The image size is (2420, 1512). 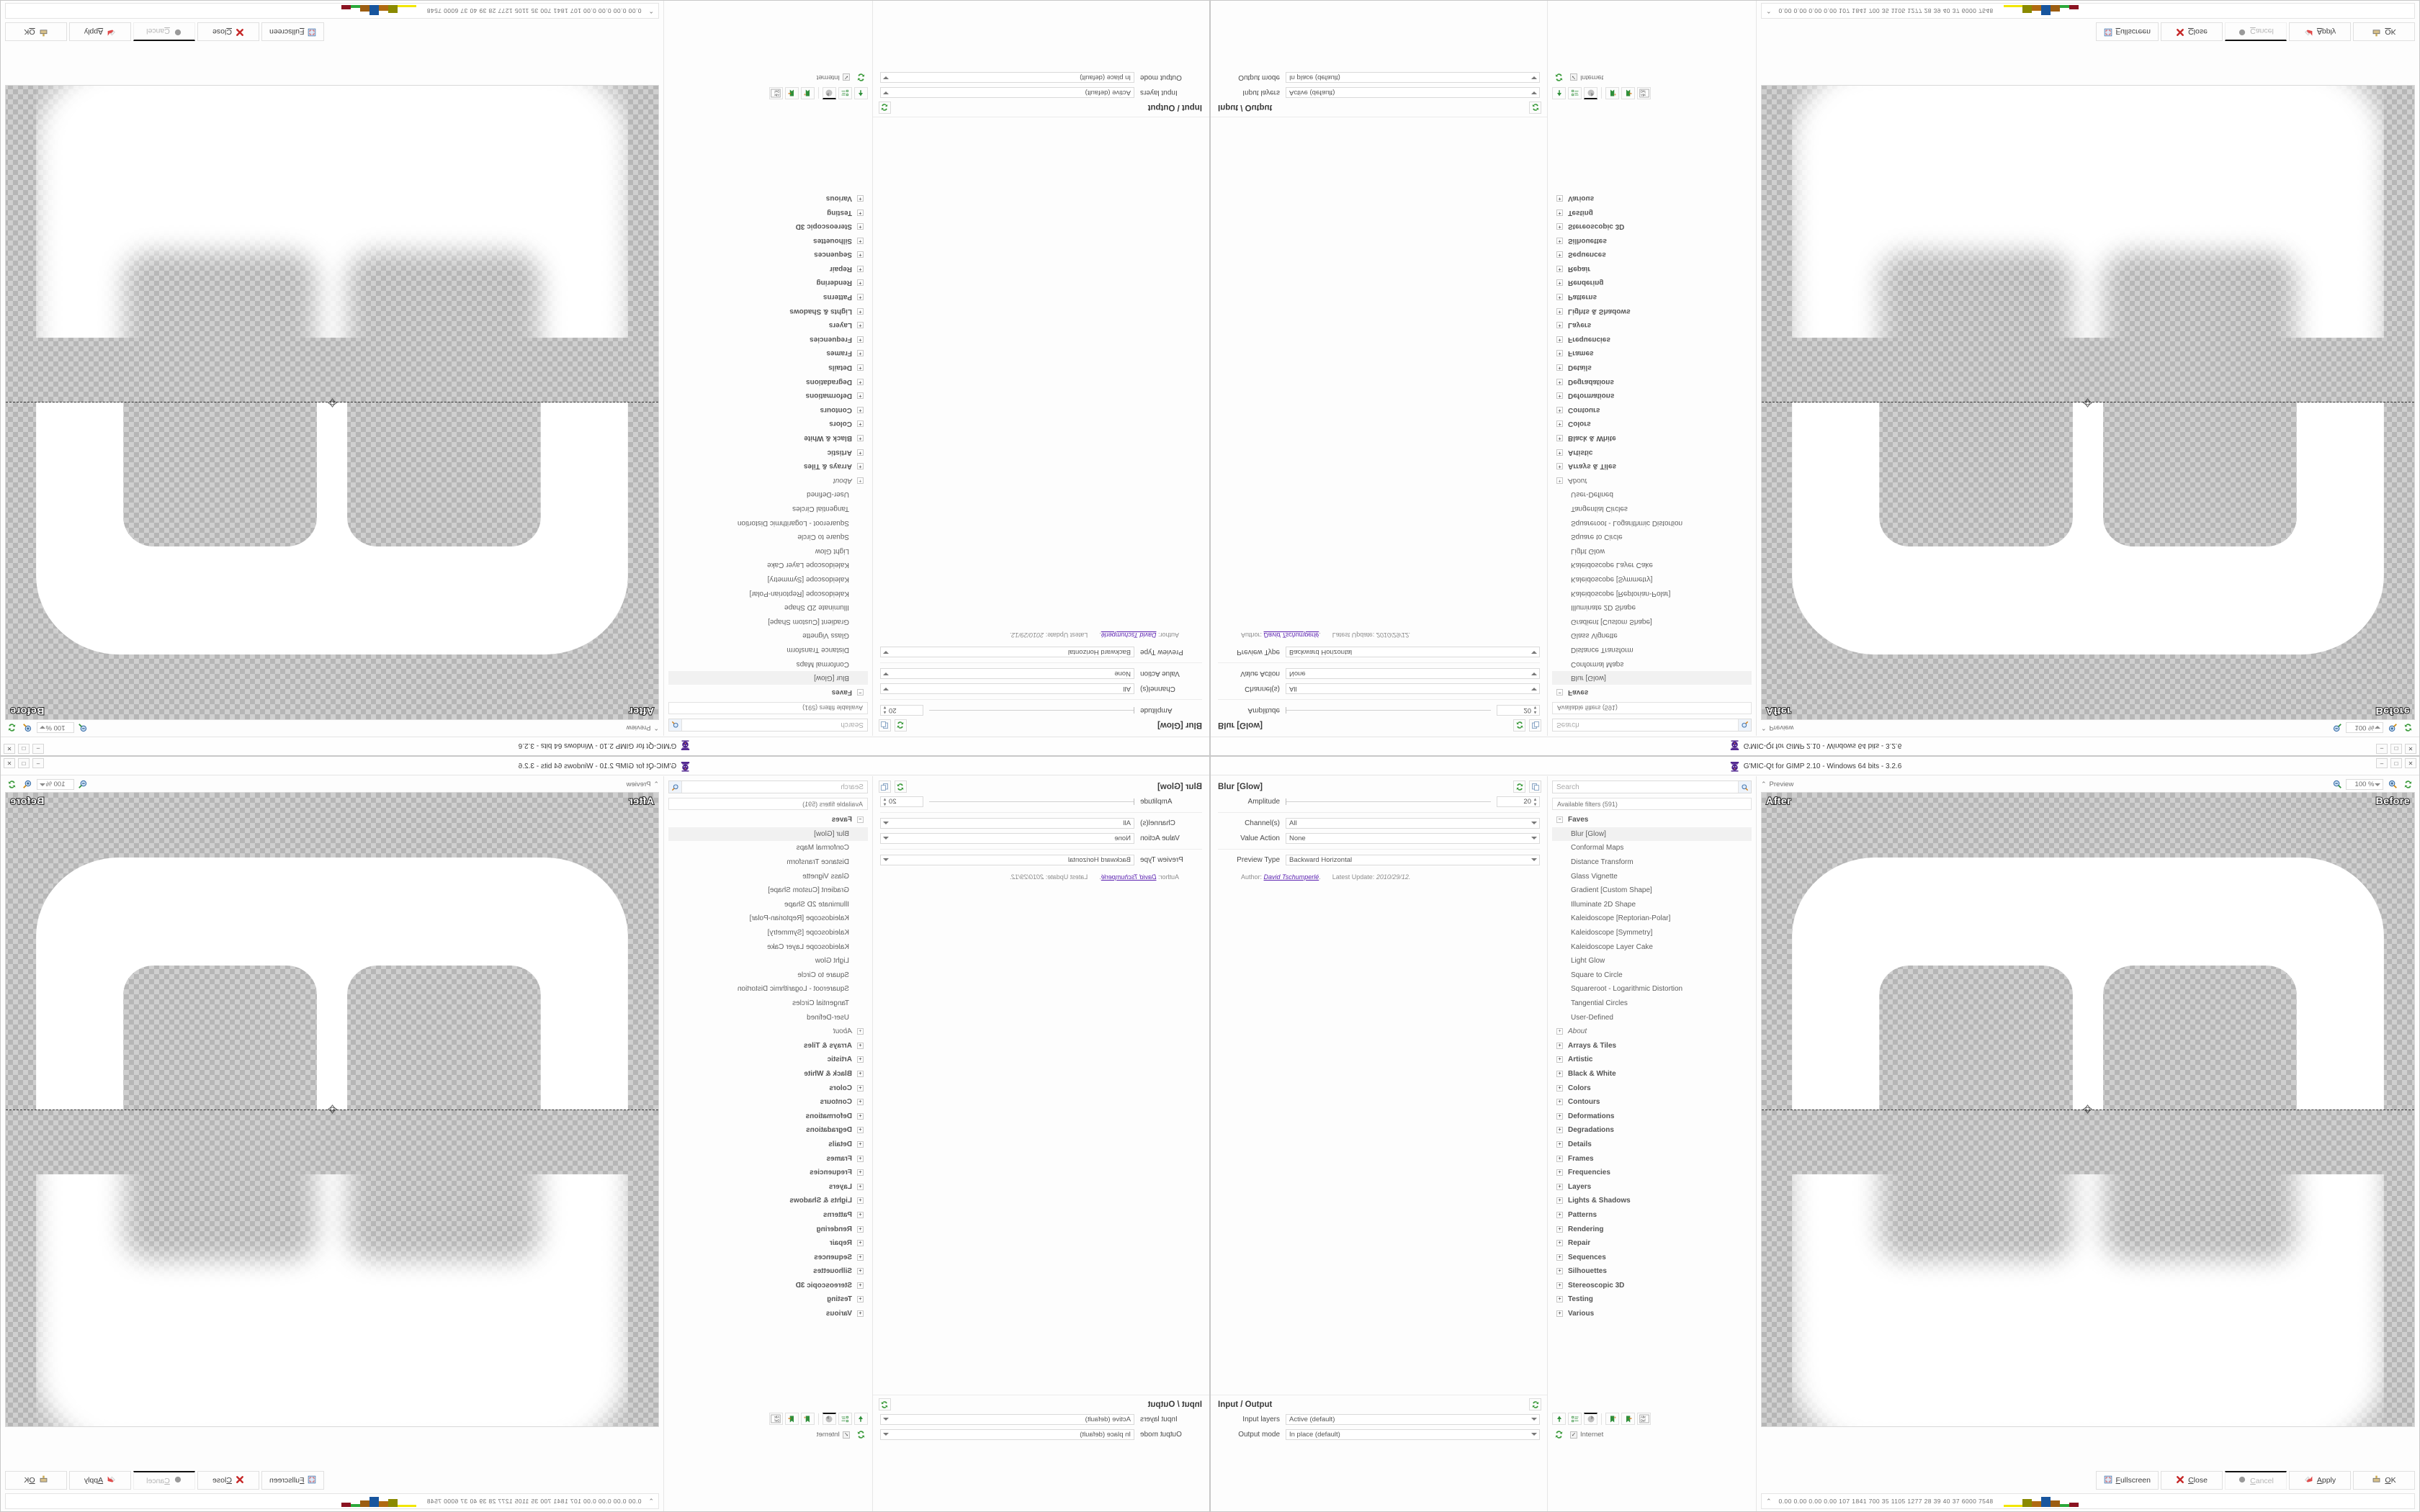 What do you see at coordinates (1652, 1088) in the screenshot?
I see `tree-group-colors: + Colors` at bounding box center [1652, 1088].